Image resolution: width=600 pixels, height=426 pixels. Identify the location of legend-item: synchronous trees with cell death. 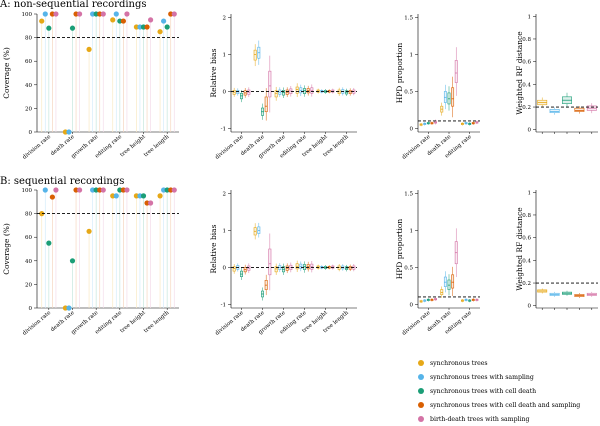
(499, 391).